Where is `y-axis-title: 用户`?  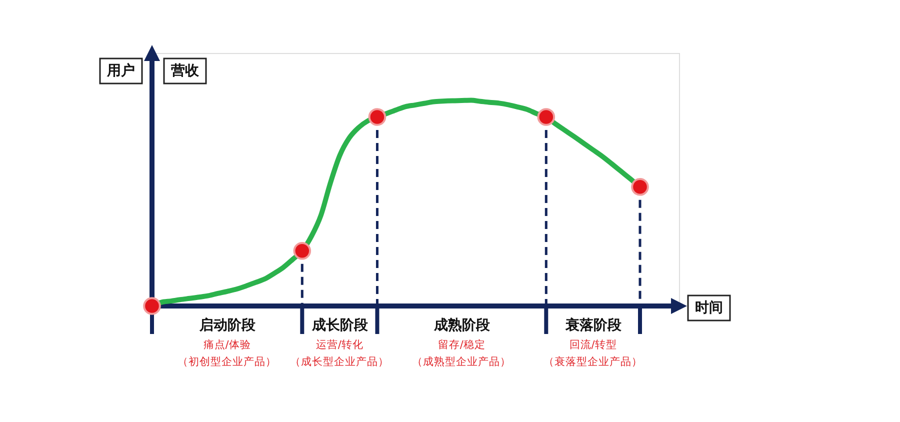
y-axis-title: 用户 is located at coordinates (120, 70).